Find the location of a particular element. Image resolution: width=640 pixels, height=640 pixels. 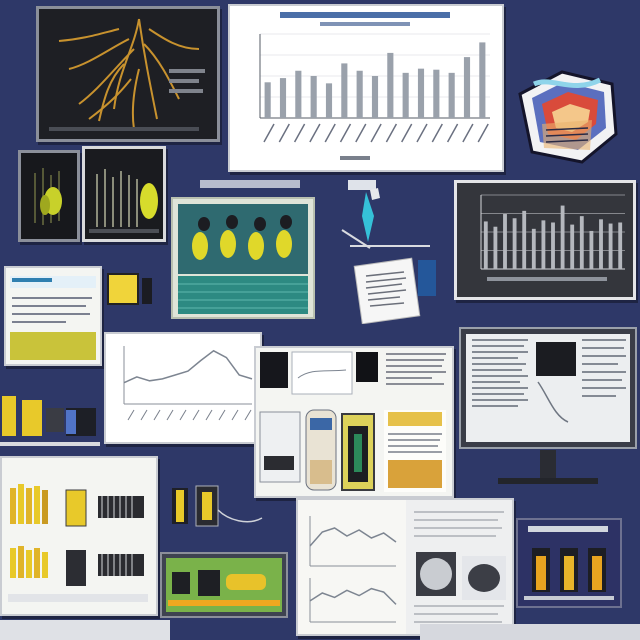

tablet-icon is located at coordinates (129, 289).